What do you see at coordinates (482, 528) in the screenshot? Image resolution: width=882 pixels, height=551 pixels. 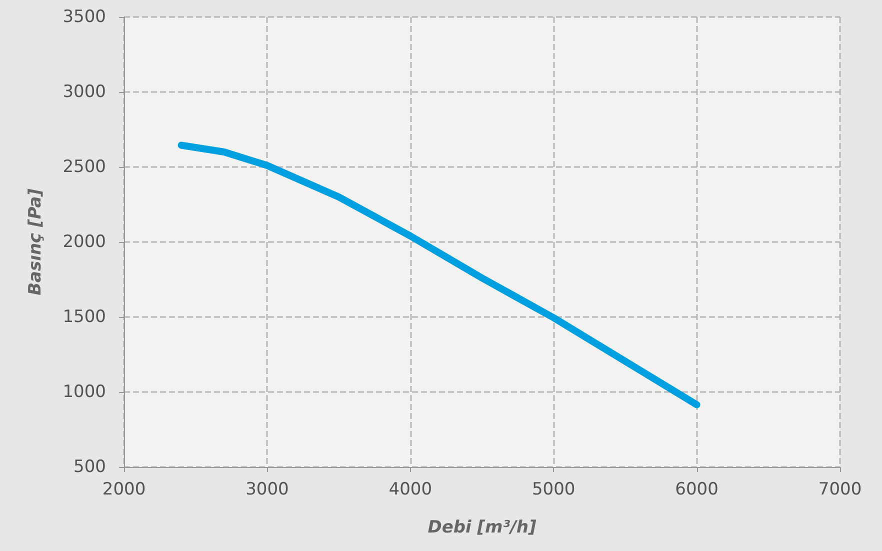 I see `x-axis-title: Debi [m³/h]` at bounding box center [482, 528].